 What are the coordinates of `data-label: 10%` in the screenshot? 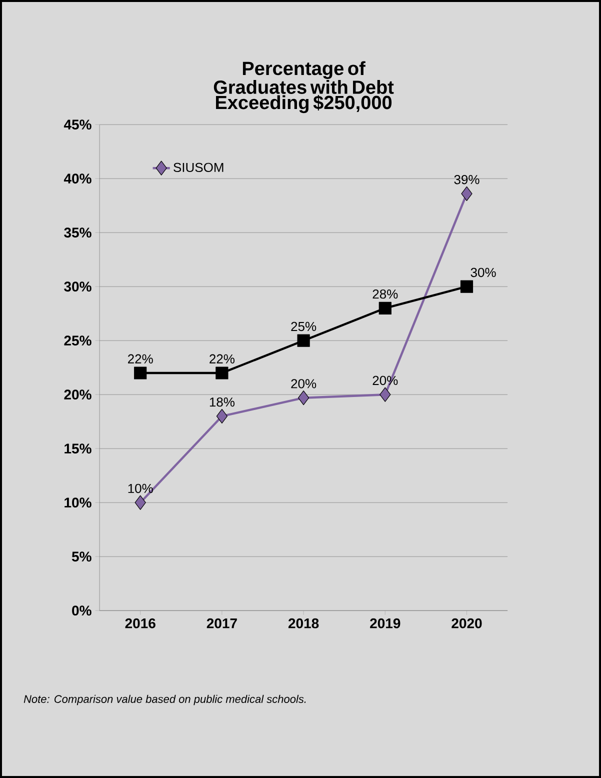 It's located at (140, 489).